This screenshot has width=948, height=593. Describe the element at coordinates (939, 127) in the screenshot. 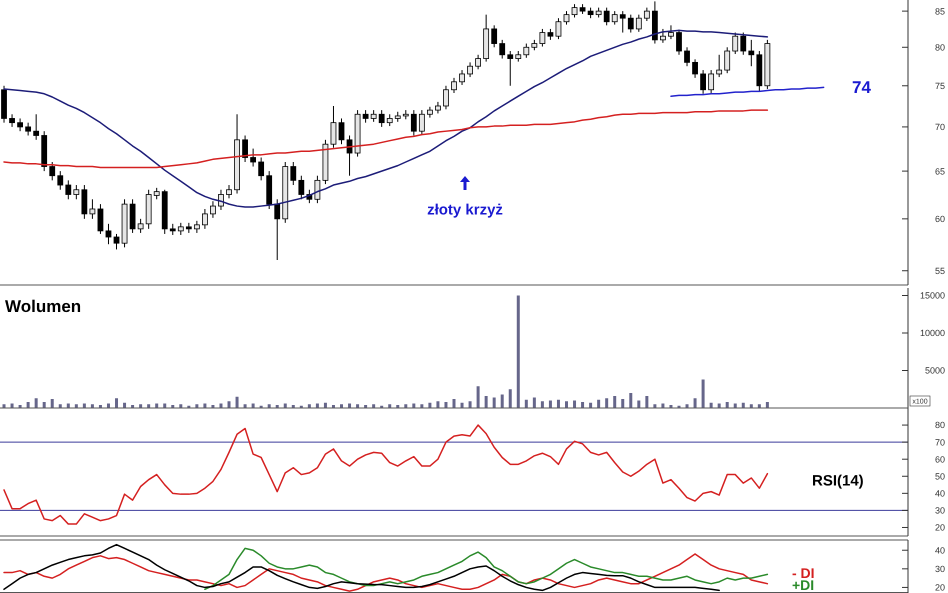

I see `y-tick-label: 70` at that location.